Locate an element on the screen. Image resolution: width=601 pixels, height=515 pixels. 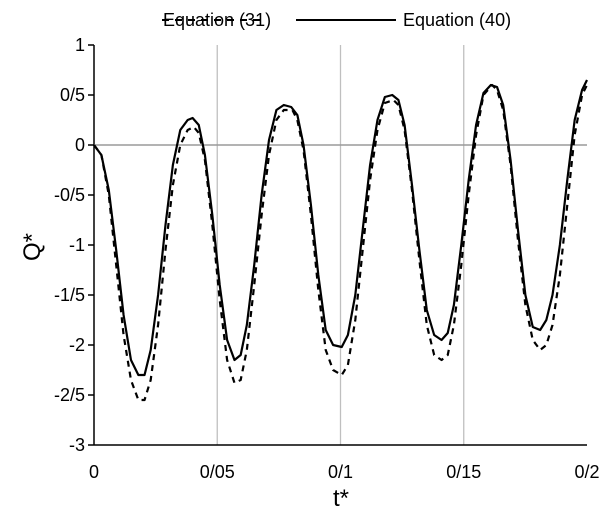
legend-label-equation-31: Equation (31) is located at coordinates (217, 20).